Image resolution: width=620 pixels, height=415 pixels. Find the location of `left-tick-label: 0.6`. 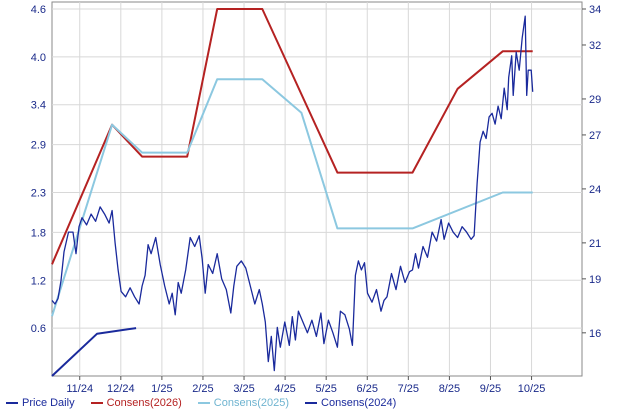

left-tick-label: 0.6 is located at coordinates (38, 329).